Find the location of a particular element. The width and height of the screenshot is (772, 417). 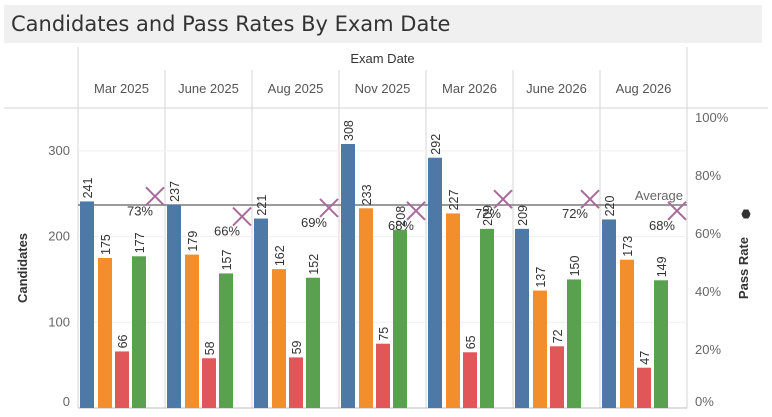

bar-value-label: 75 is located at coordinates (384, 334).